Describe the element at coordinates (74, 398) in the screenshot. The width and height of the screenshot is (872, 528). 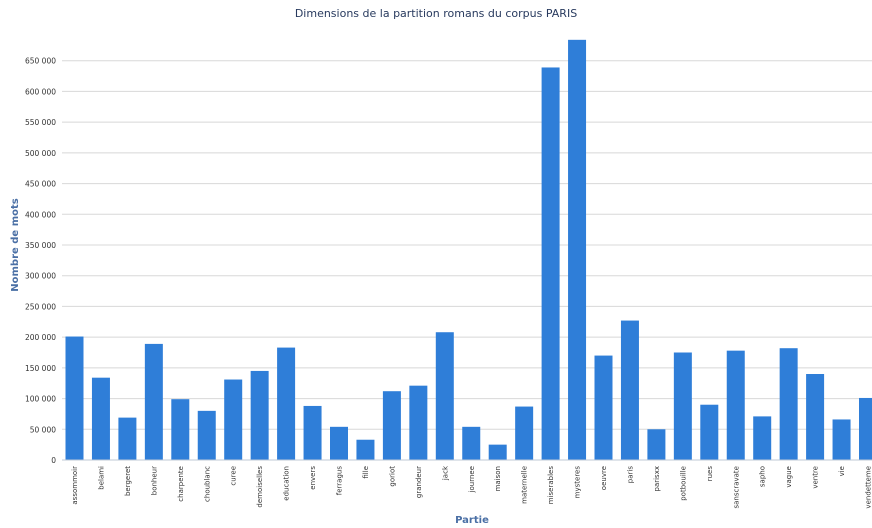
I see `bar-assommoir` at that location.